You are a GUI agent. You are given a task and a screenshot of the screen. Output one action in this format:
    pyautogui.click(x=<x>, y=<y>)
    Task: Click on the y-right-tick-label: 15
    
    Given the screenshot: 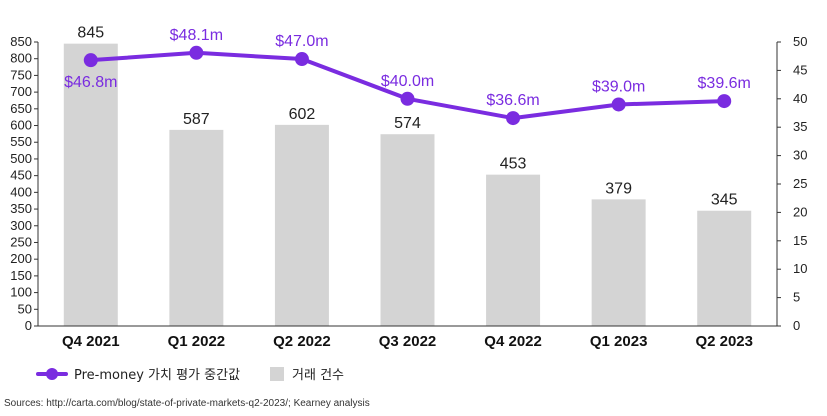 What is the action you would take?
    pyautogui.click(x=800, y=240)
    